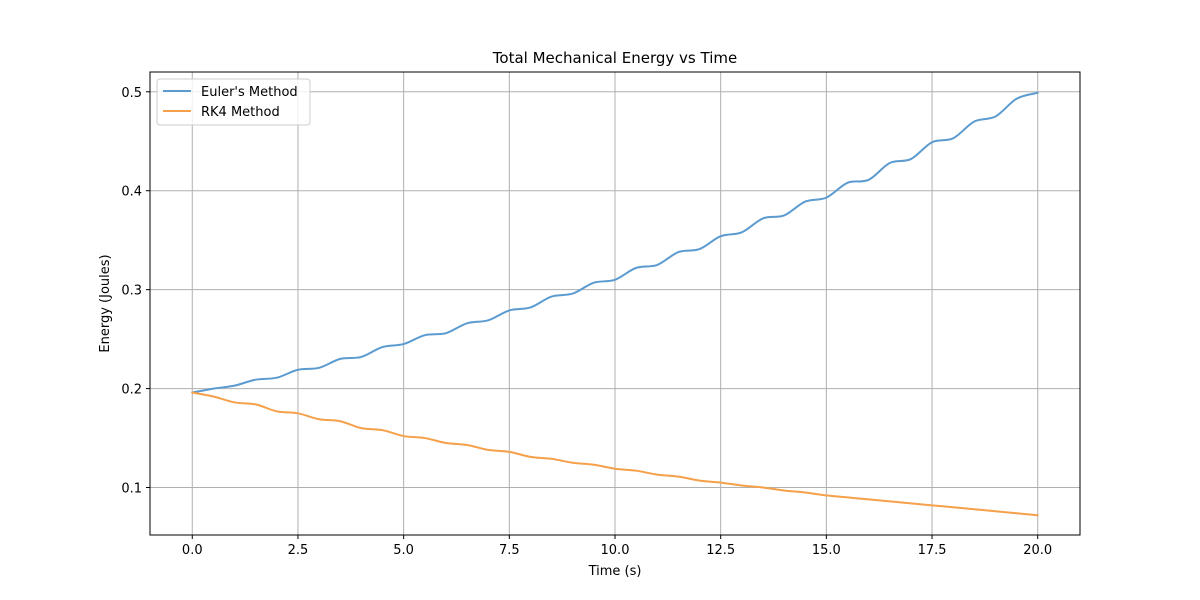  Describe the element at coordinates (298, 550) in the screenshot. I see `x-tick-label: 2.5` at that location.